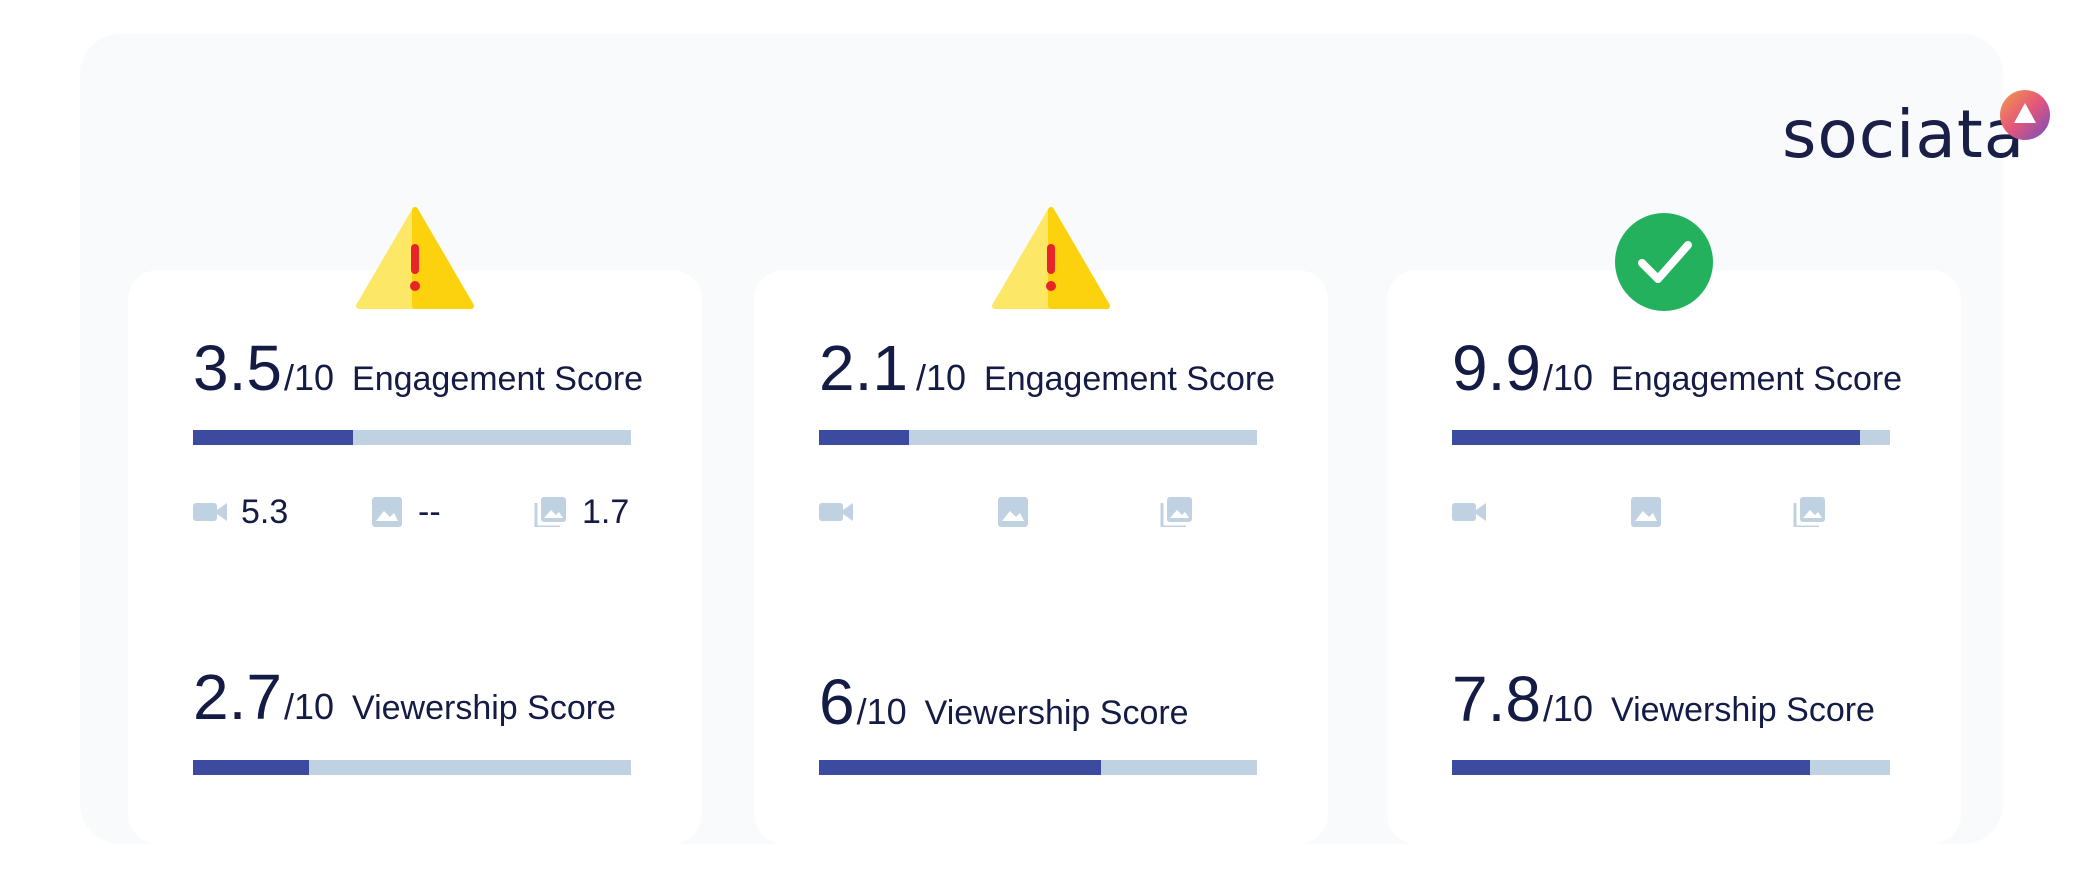  What do you see at coordinates (404, 512) in the screenshot?
I see `media-image: --` at bounding box center [404, 512].